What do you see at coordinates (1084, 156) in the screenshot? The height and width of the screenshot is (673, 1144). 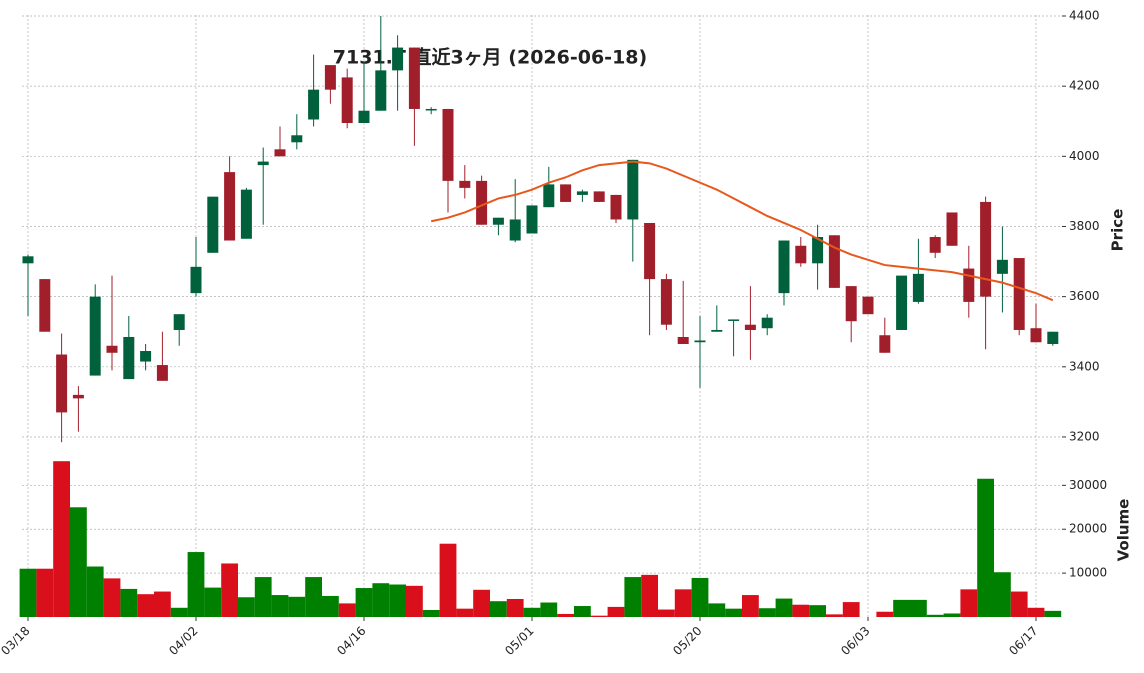 I see `y-tick-label: 4000` at bounding box center [1084, 156].